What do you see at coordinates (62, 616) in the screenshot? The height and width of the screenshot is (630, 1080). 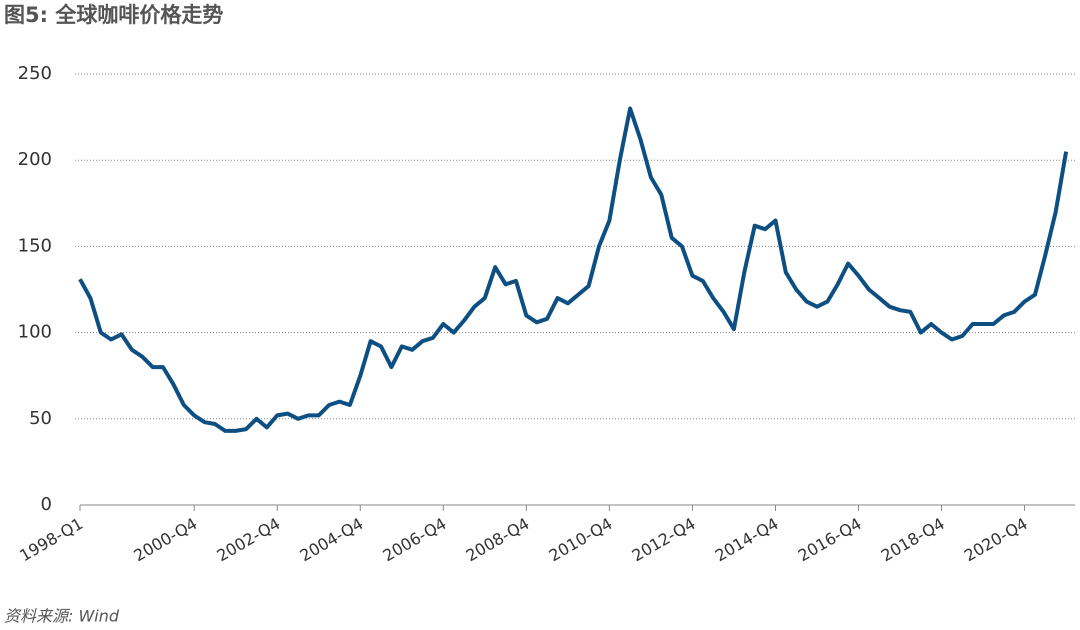 I see `source-note: 资料来源: Wind` at bounding box center [62, 616].